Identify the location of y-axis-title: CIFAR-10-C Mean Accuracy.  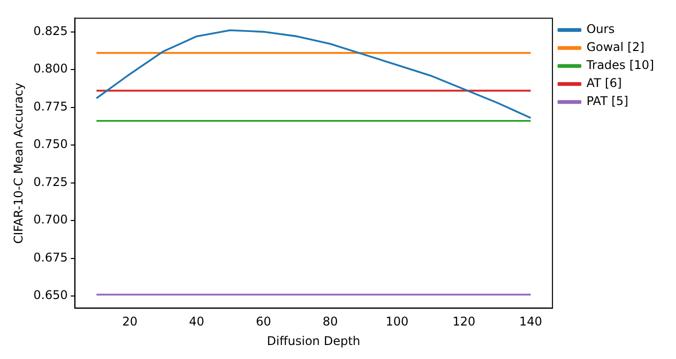
(18, 163).